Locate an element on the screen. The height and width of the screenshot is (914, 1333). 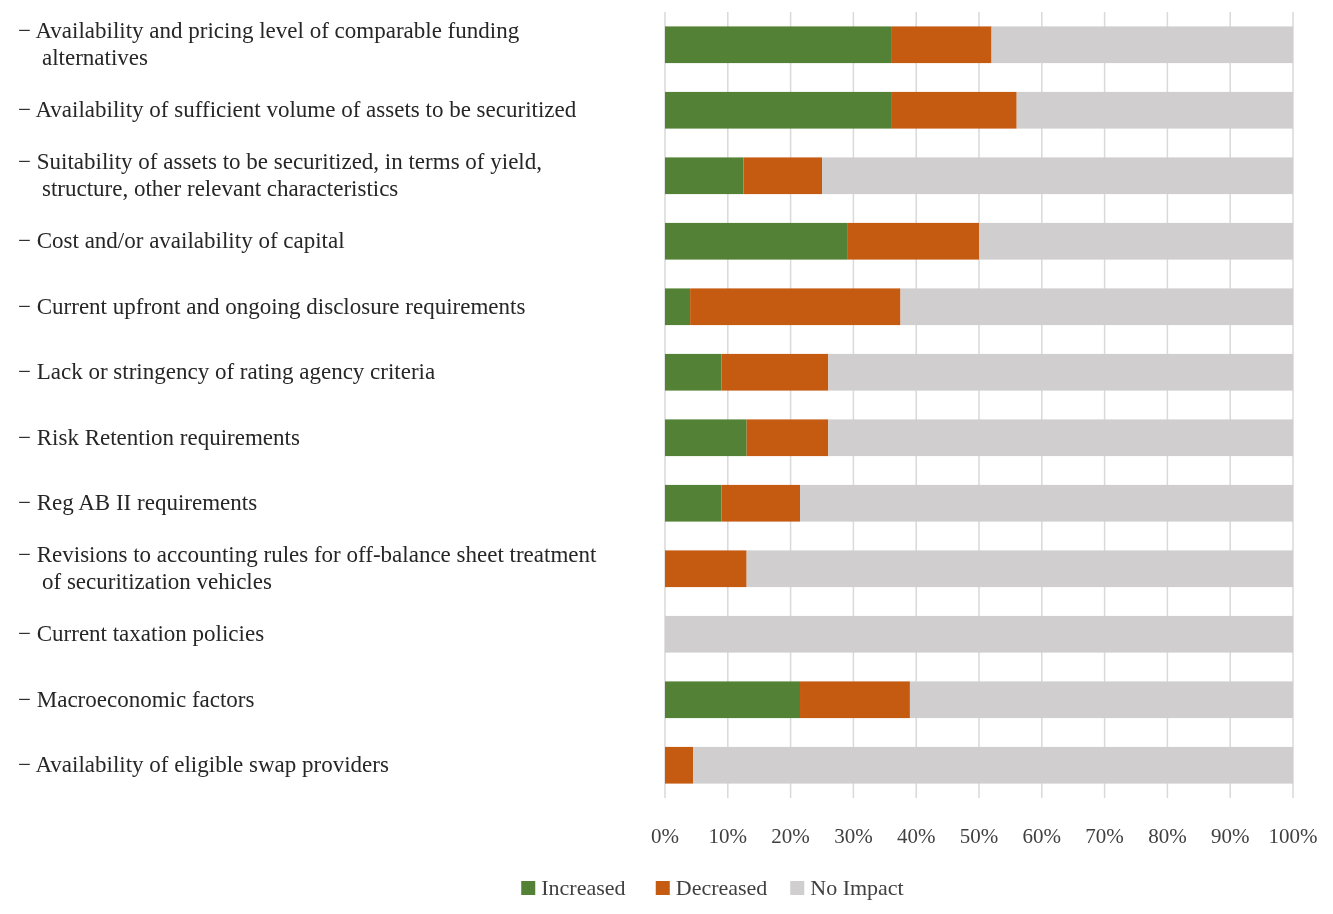
x-tick-label: 40% is located at coordinates (916, 836).